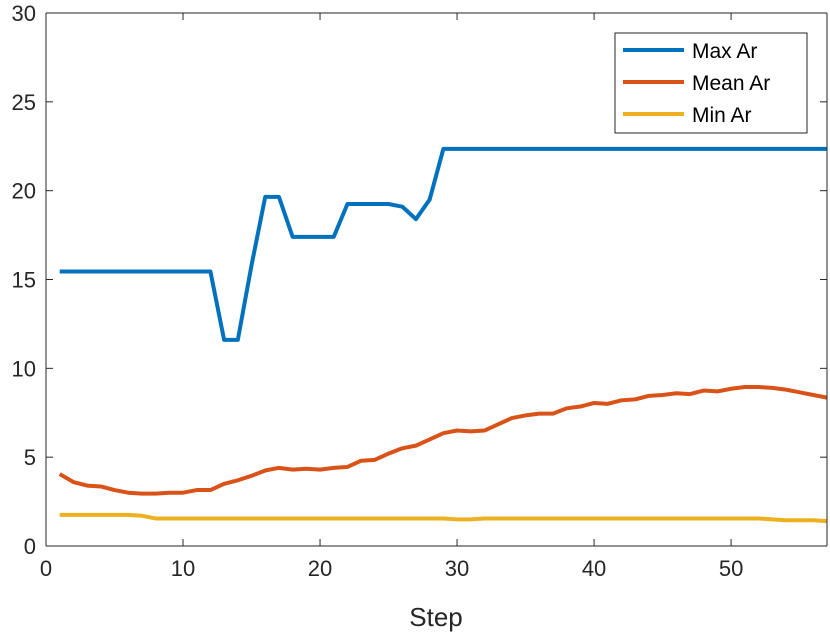  What do you see at coordinates (457, 568) in the screenshot?
I see `x-tick-label: 30` at bounding box center [457, 568].